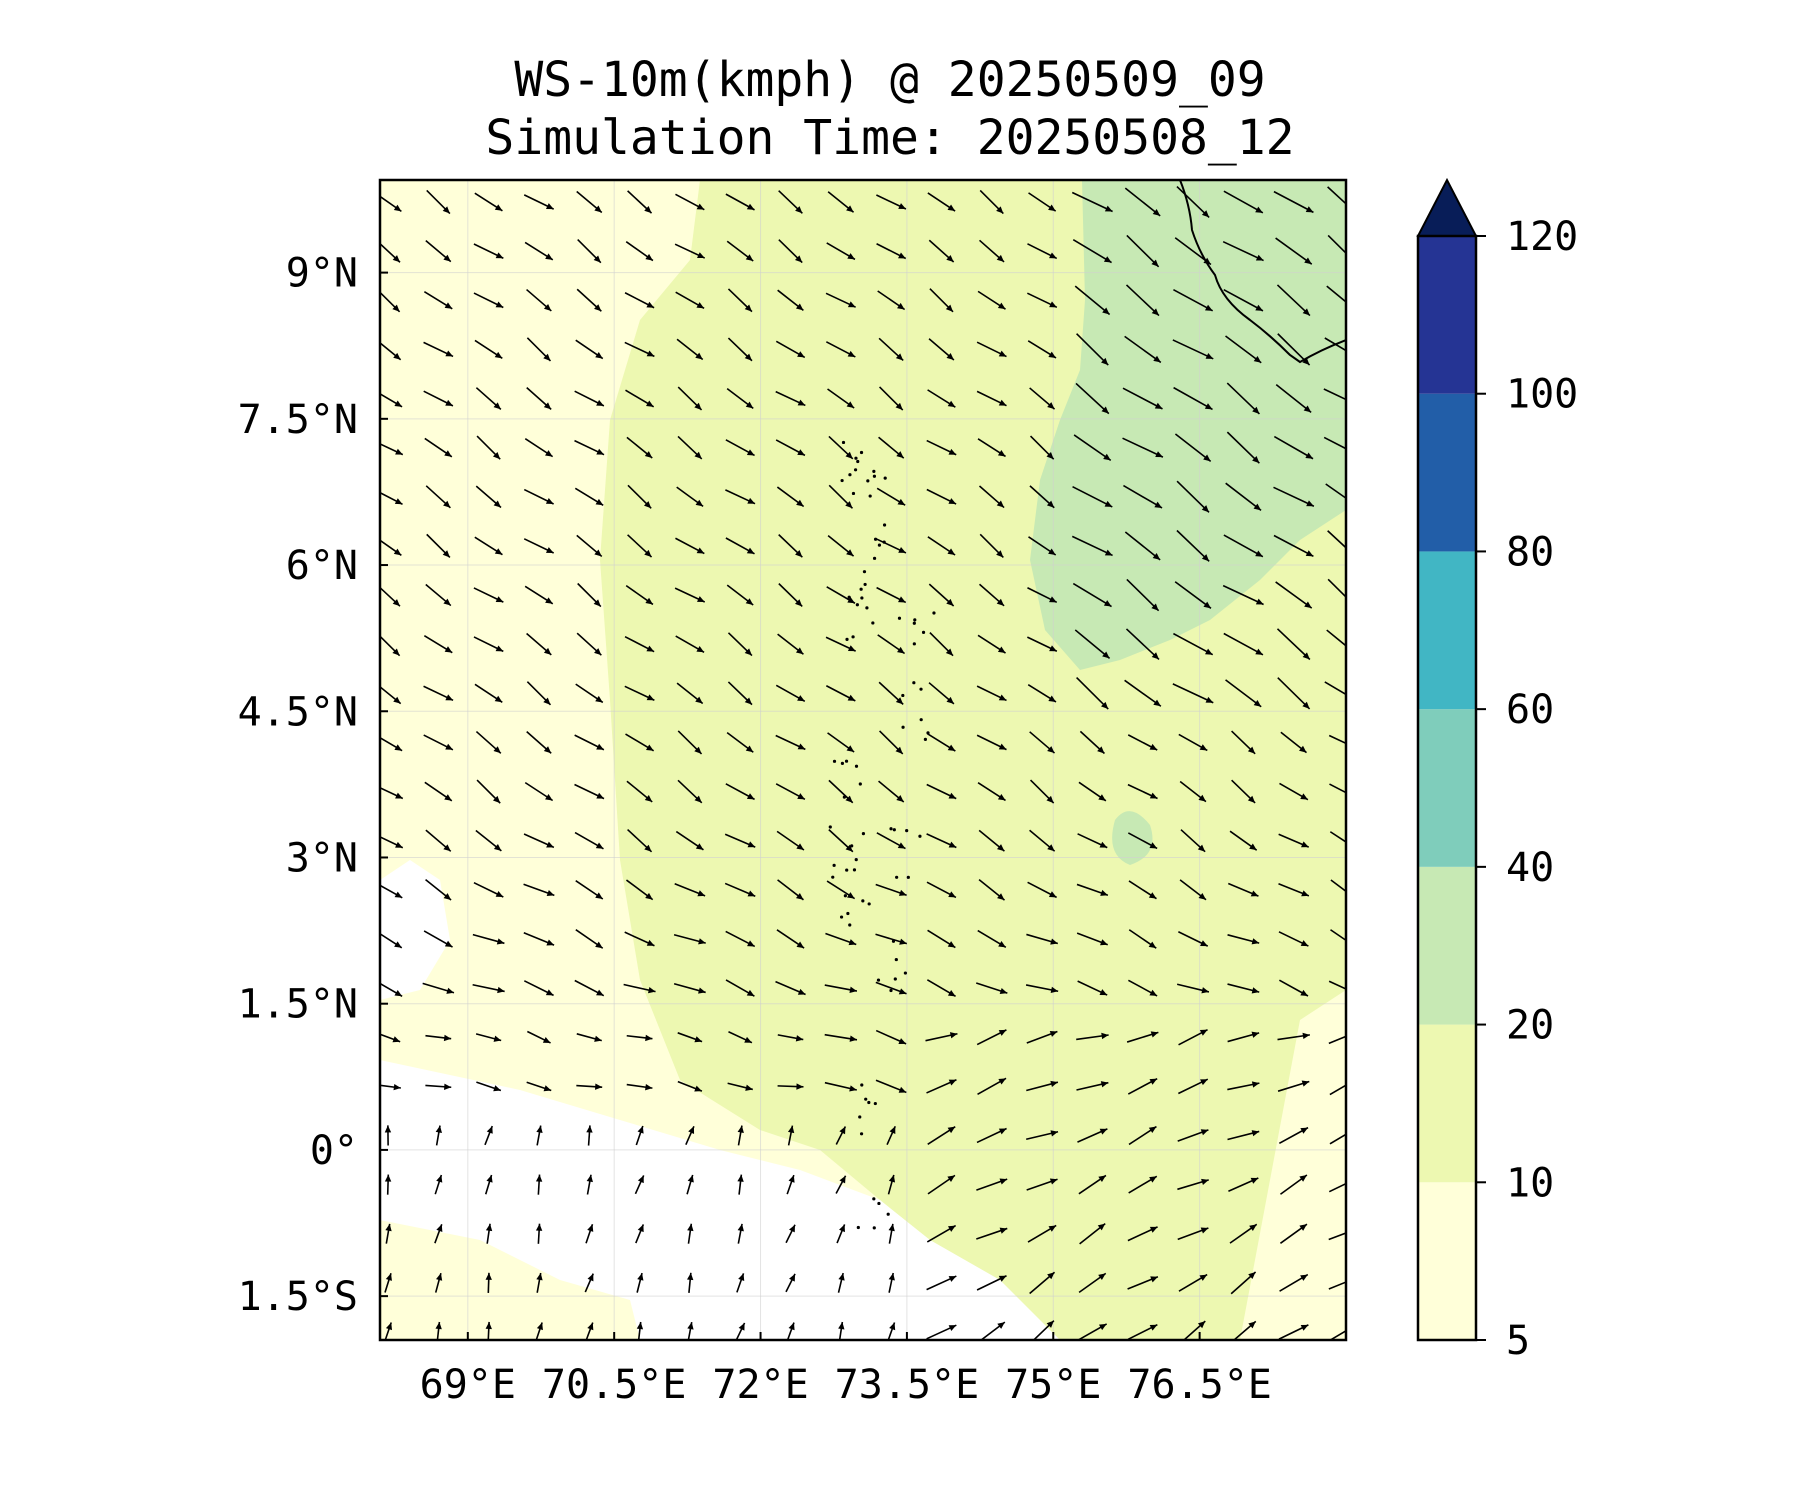 This screenshot has height=1500, width=1800. Describe the element at coordinates (1542, 237) in the screenshot. I see `colorbar-label: 120` at that location.